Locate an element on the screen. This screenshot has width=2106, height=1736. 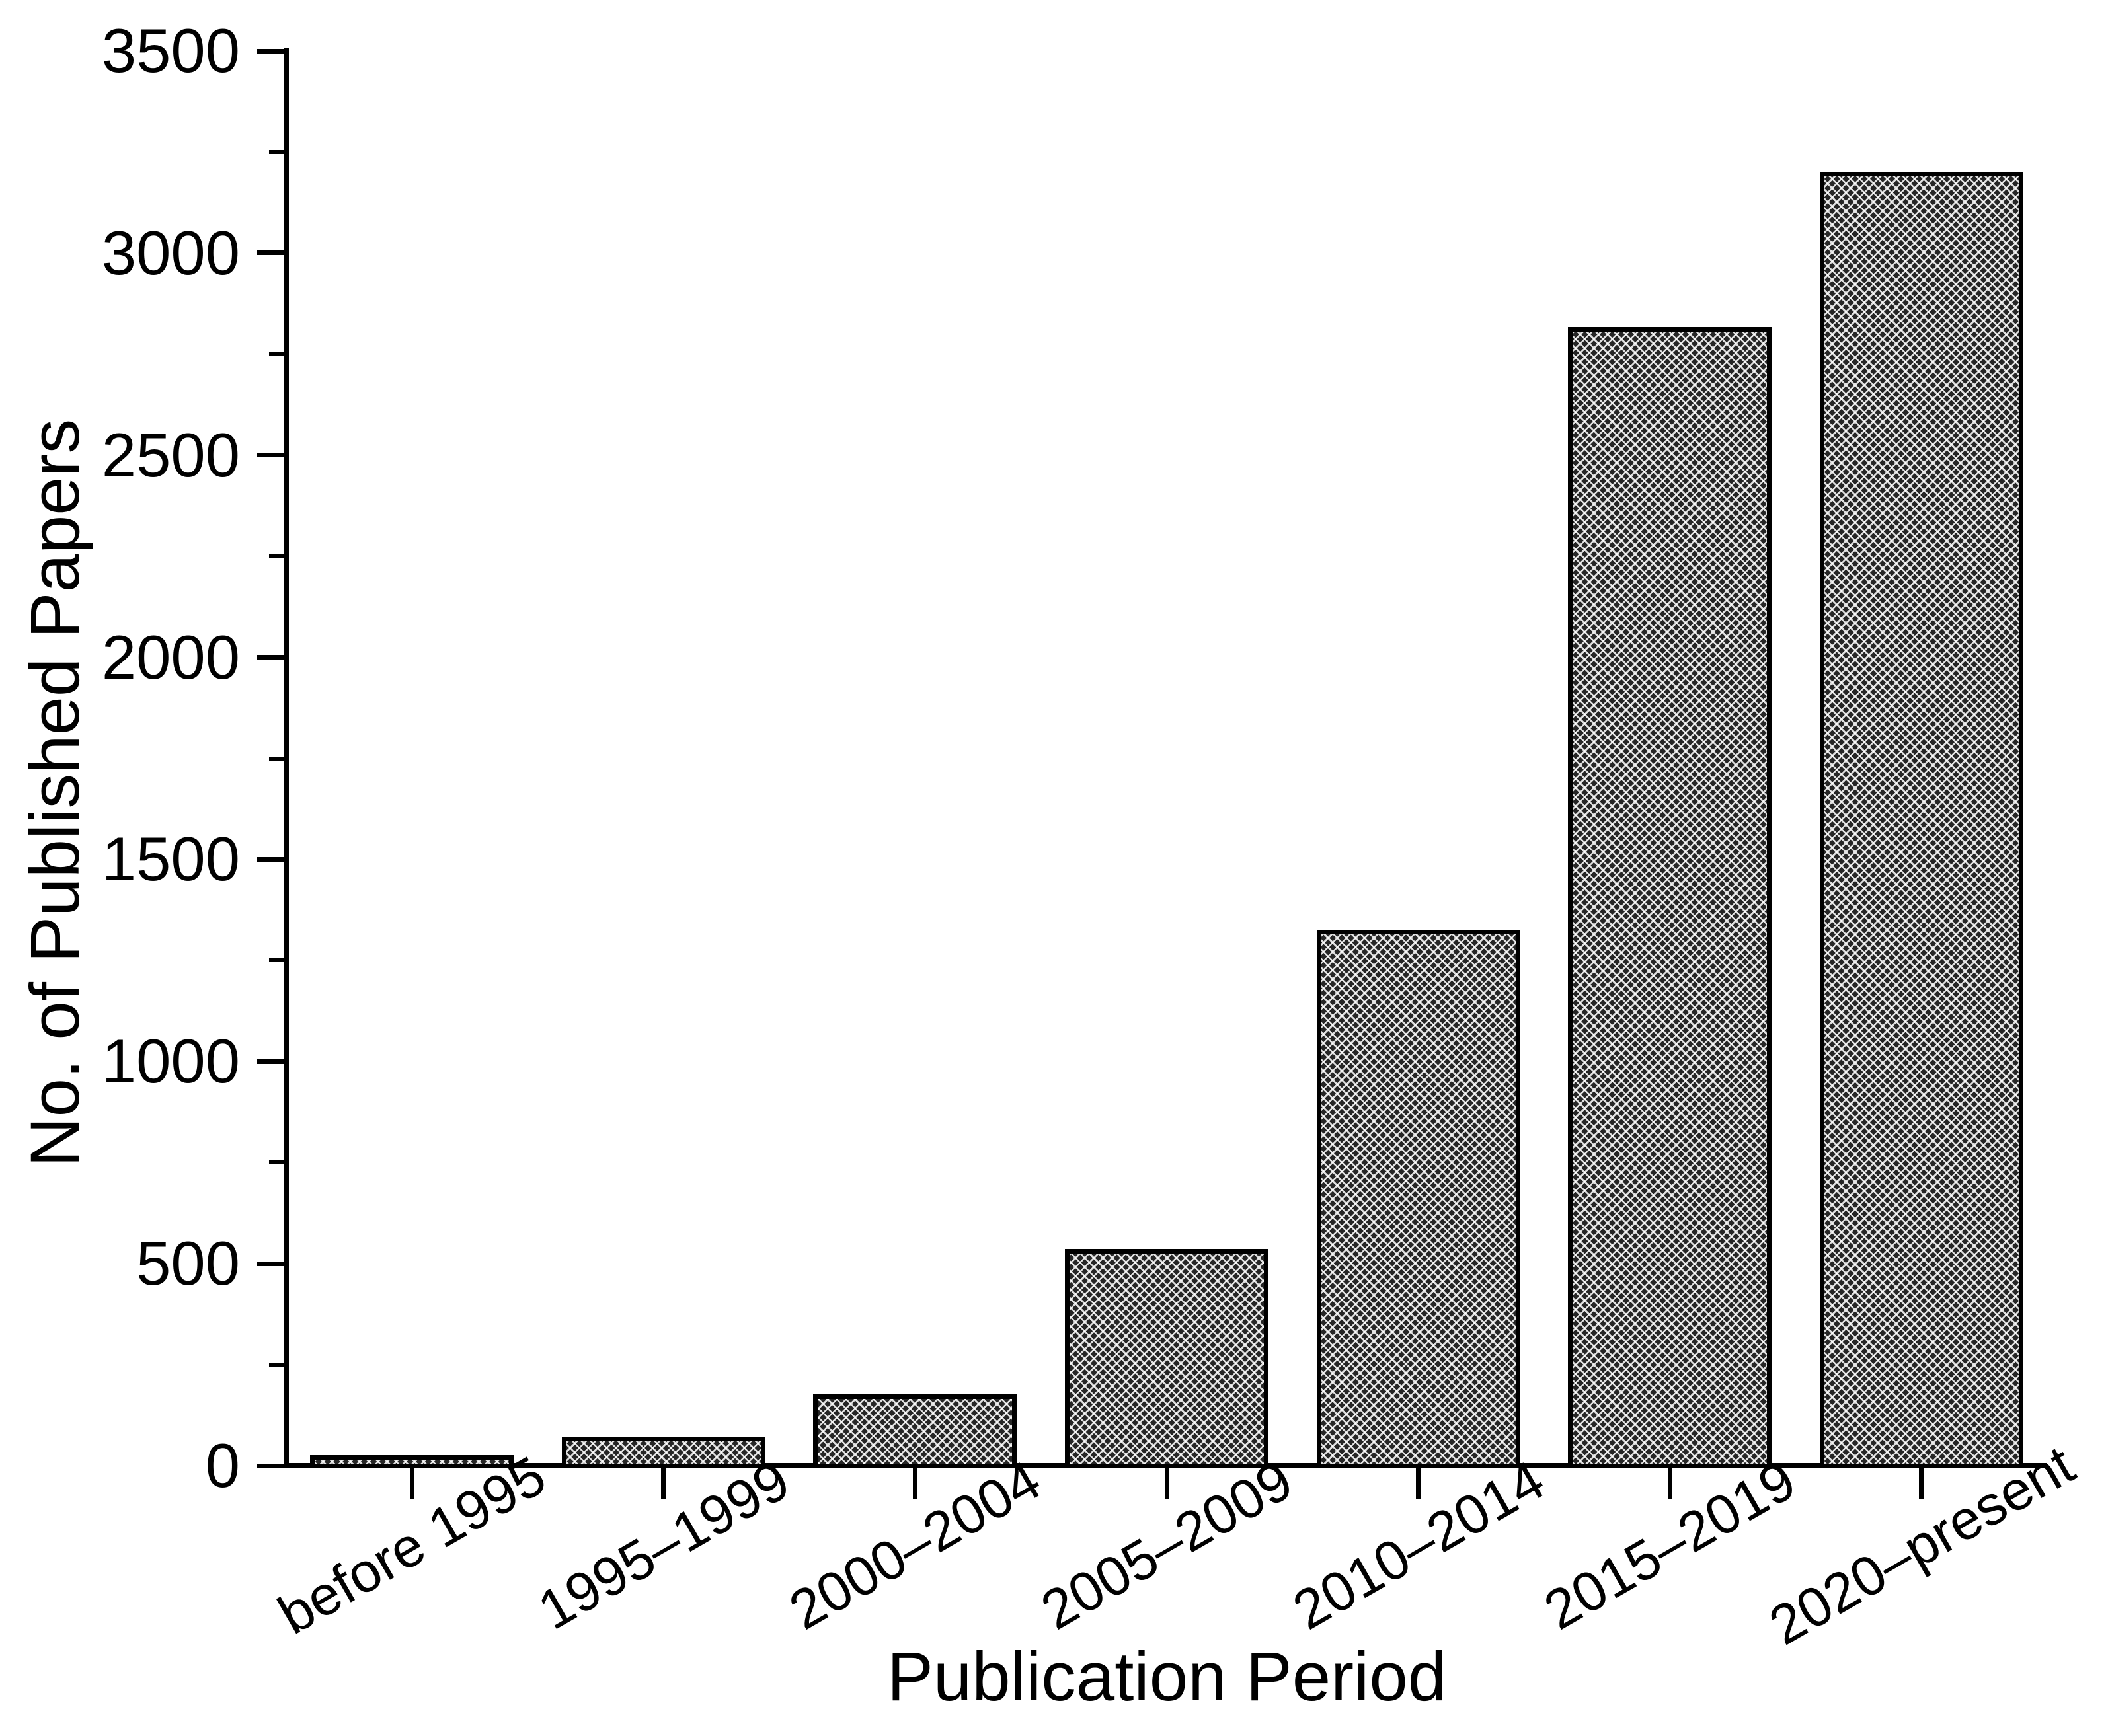
y-axis-line is located at coordinates (286, 758).